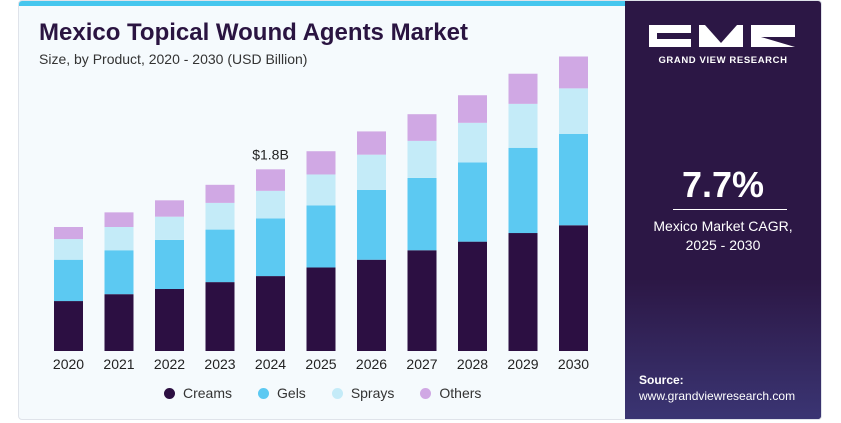  I want to click on bar-segment-sprays-2023, so click(220, 216).